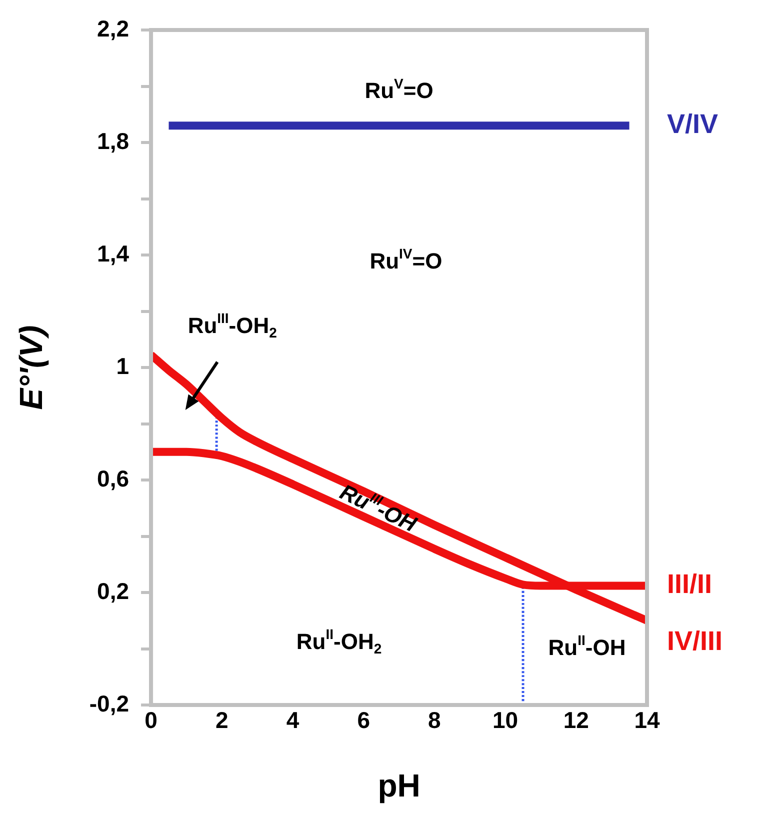  Describe the element at coordinates (647, 720) in the screenshot. I see `x-tick-label: 14` at that location.